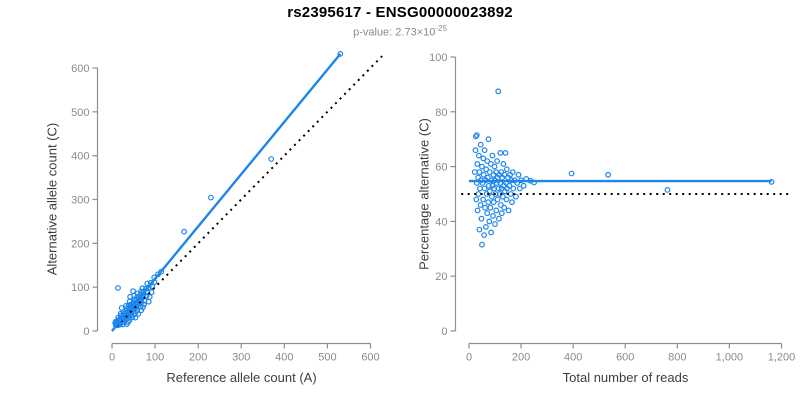 Image resolution: width=800 pixels, height=400 pixels. What do you see at coordinates (86, 332) in the screenshot?
I see `allele-counts-y-tick-label: 0` at bounding box center [86, 332].